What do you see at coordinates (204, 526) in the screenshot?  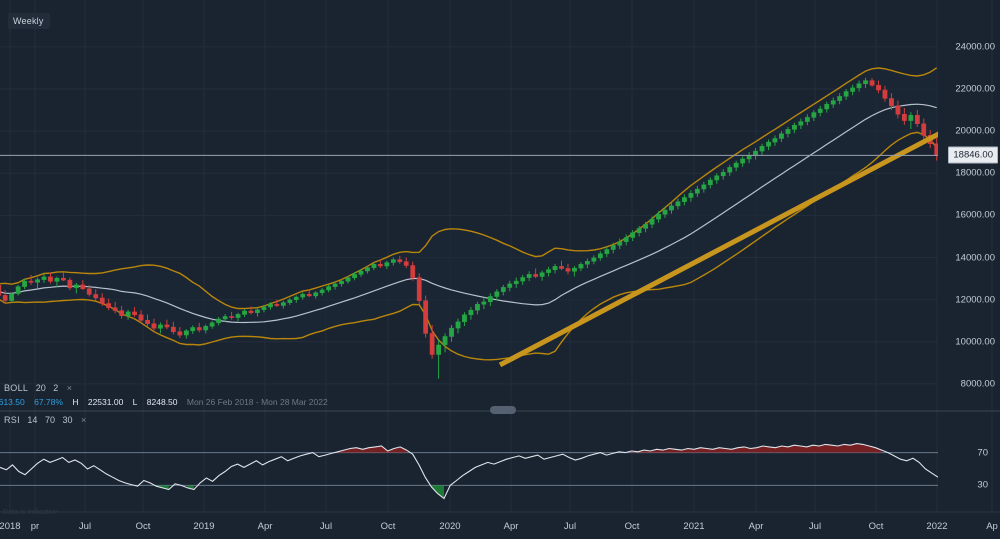 I see `time-tick-2019: 2019` at bounding box center [204, 526].